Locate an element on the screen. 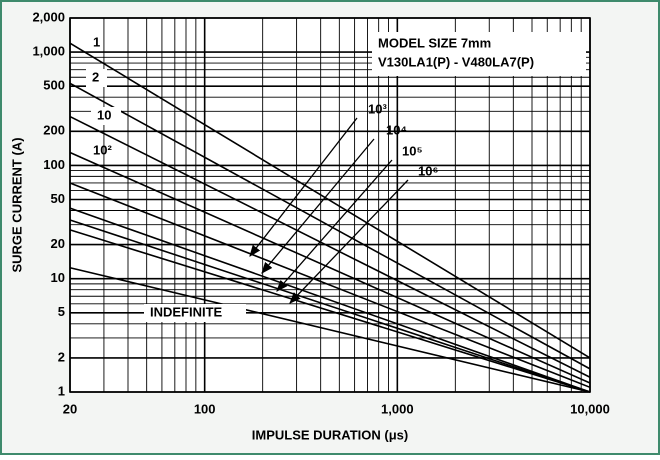 The width and height of the screenshot is (660, 460). model-box is located at coordinates (479, 54).